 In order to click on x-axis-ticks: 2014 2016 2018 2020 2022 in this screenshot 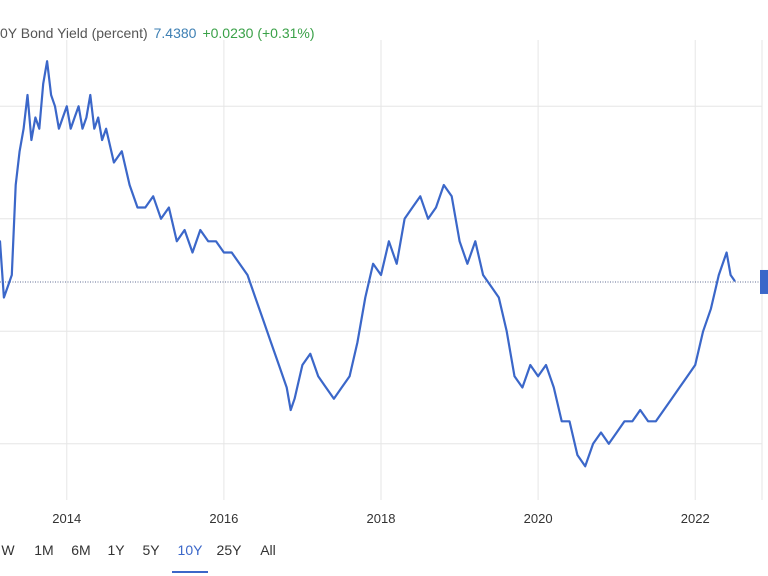, I will do `click(380, 518)`.